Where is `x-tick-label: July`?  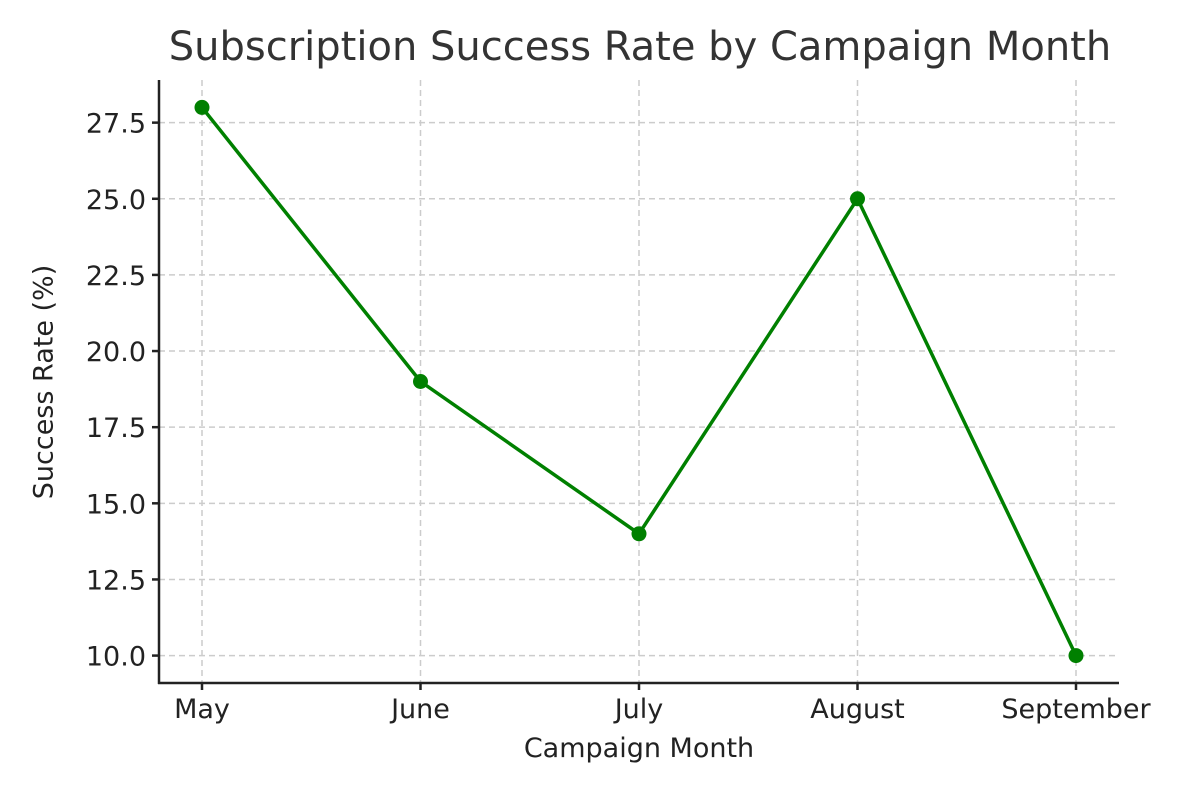 x-tick-label: July is located at coordinates (638, 709).